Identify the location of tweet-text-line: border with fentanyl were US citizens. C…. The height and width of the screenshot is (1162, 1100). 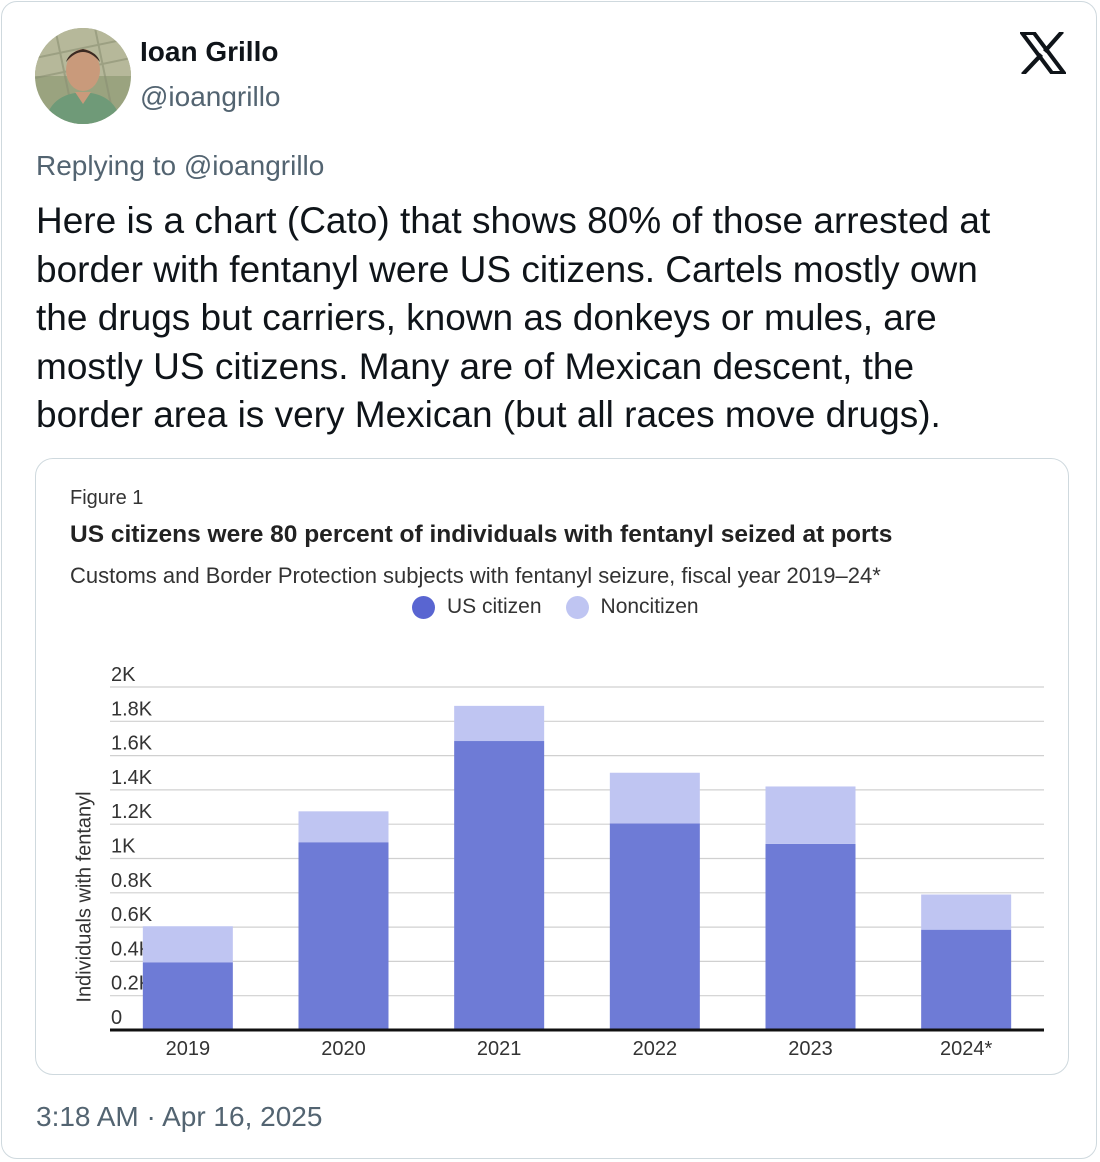
(507, 269).